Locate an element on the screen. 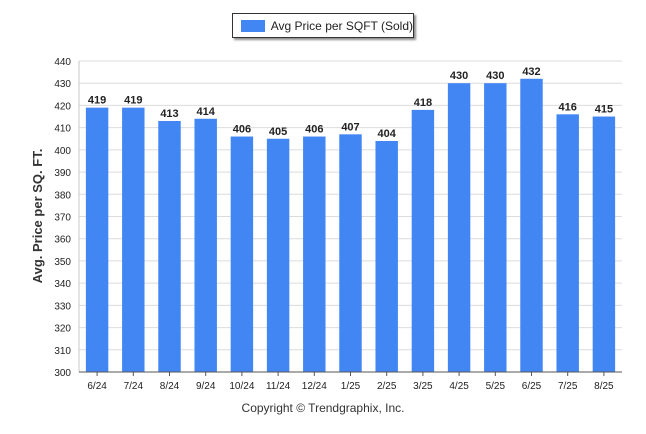 Image resolution: width=646 pixels, height=434 pixels. data-label: 416 is located at coordinates (568, 107).